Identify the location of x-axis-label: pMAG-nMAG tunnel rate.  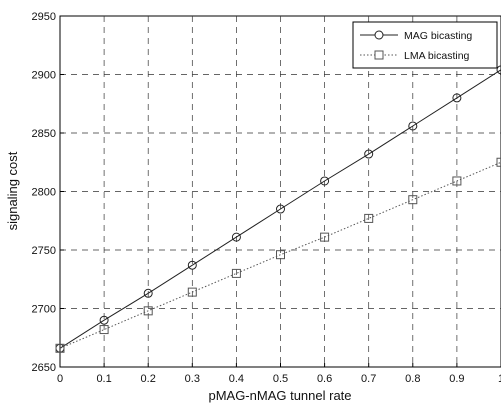
(279, 395).